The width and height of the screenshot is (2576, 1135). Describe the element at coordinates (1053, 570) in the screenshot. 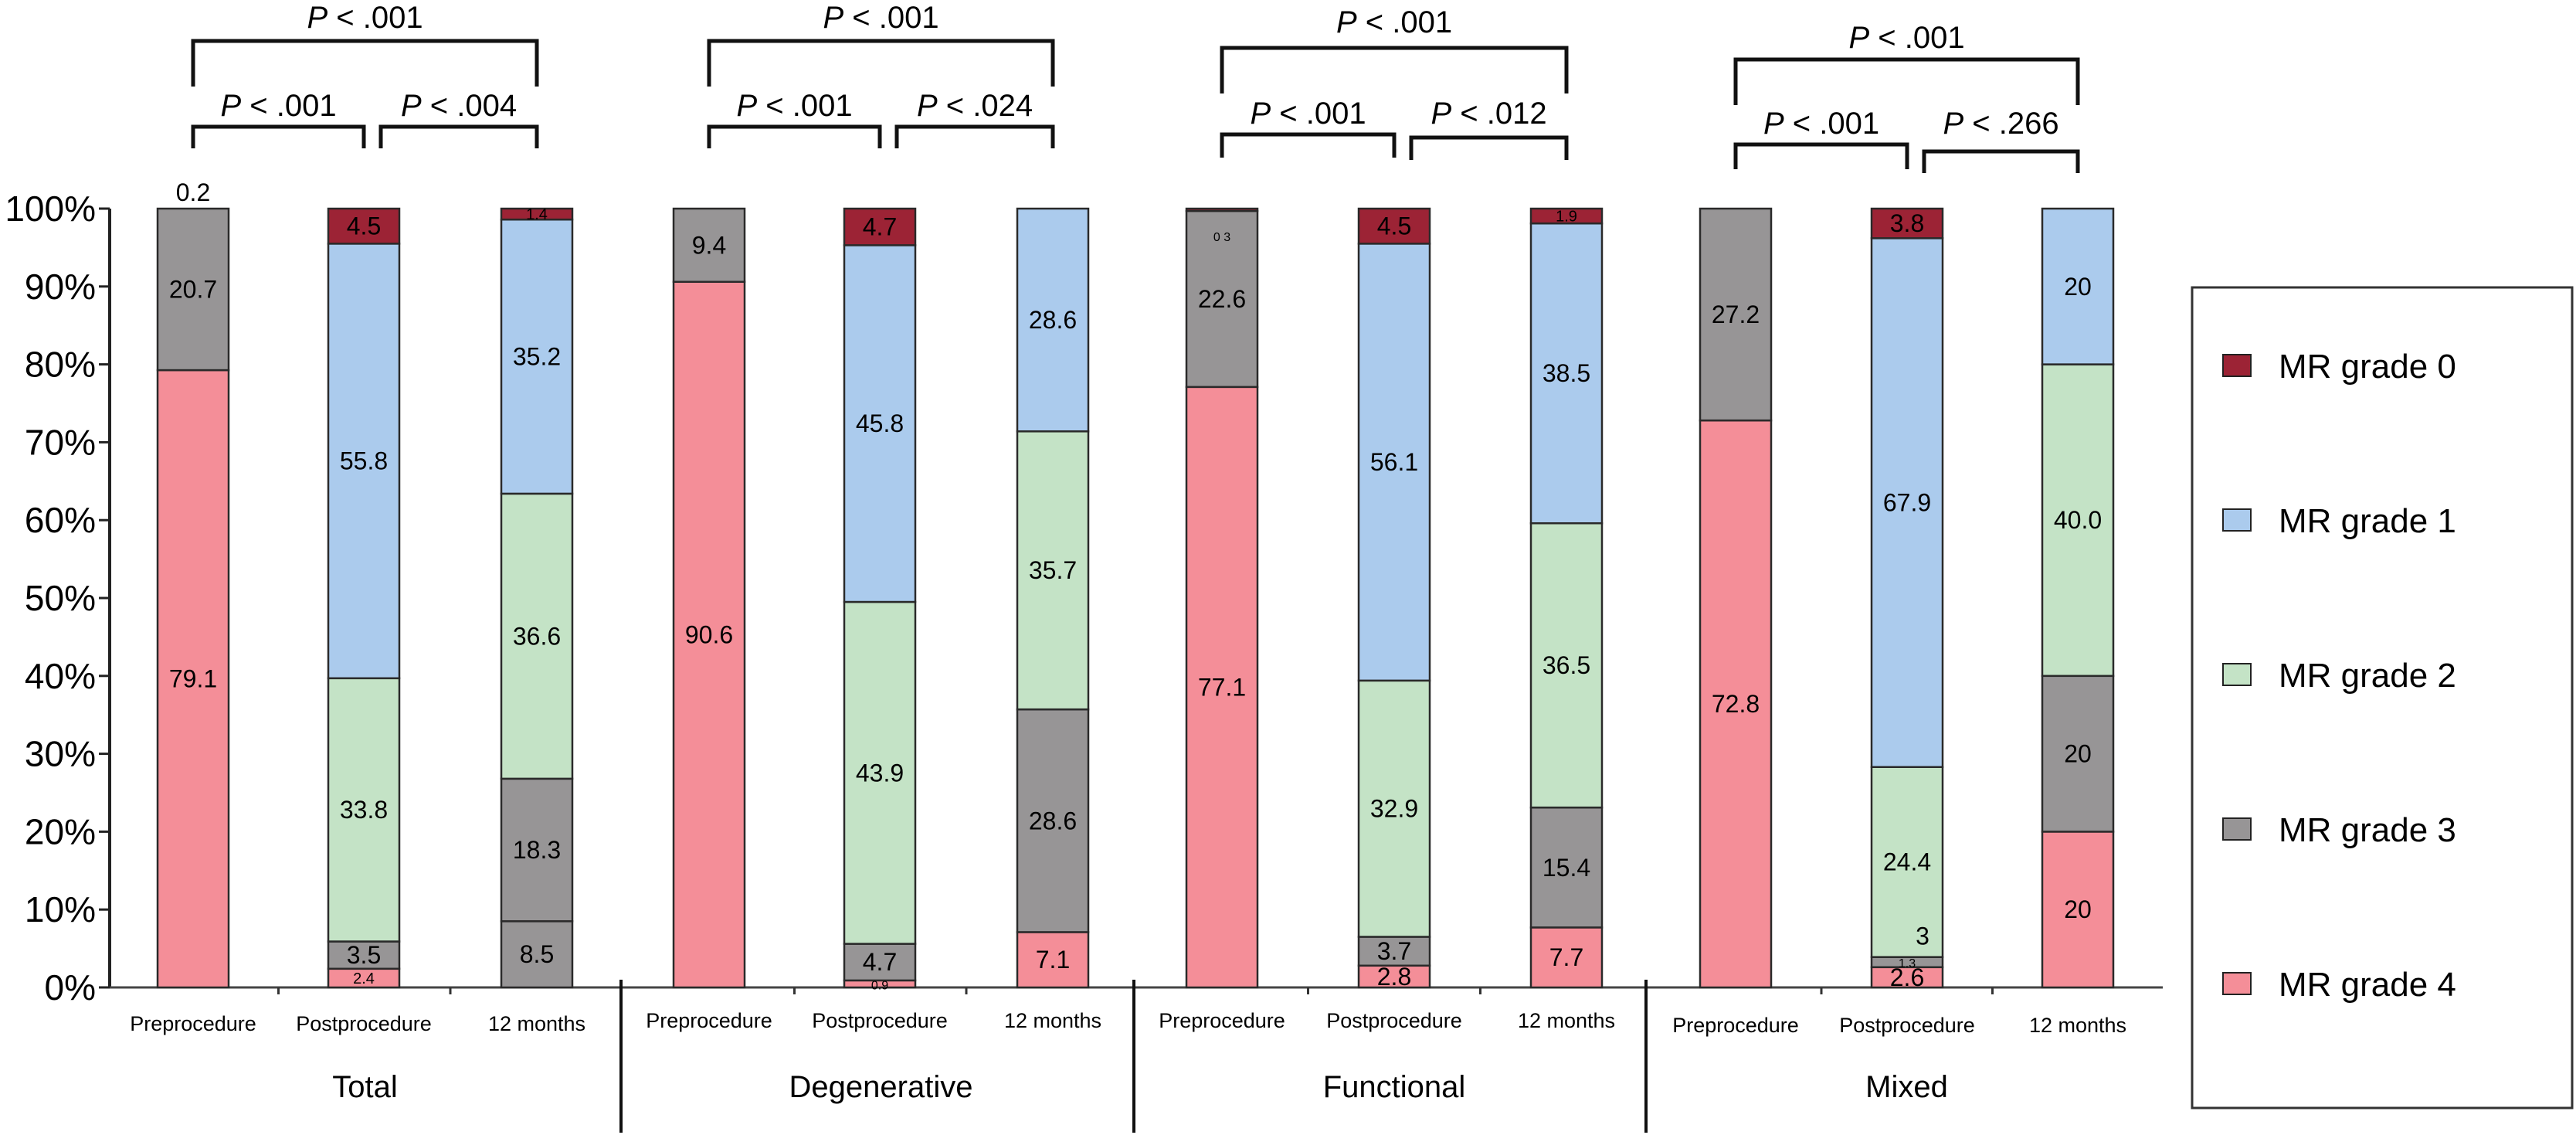

I see `segment-value-label: 35.7` at that location.